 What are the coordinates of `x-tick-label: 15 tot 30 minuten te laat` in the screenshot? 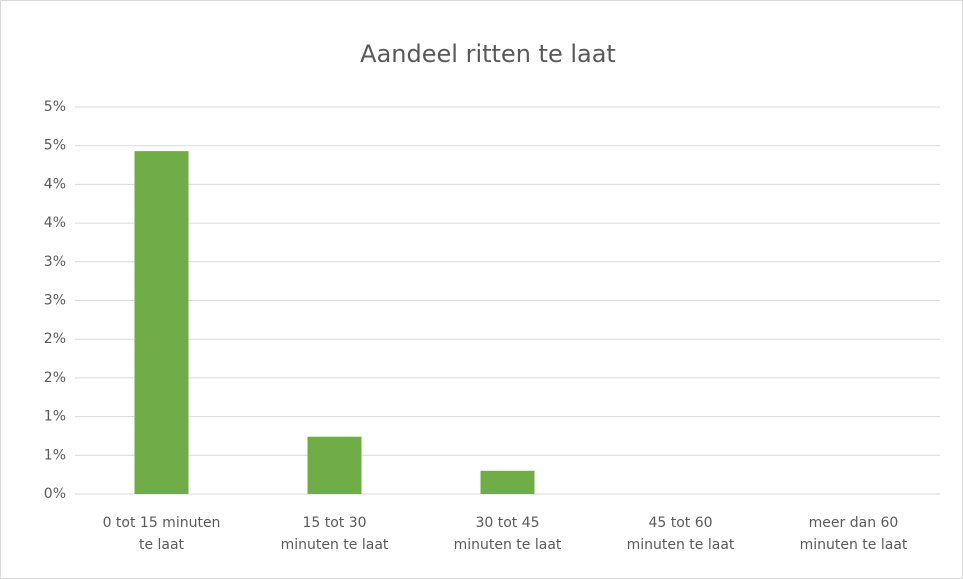 It's located at (334, 534).